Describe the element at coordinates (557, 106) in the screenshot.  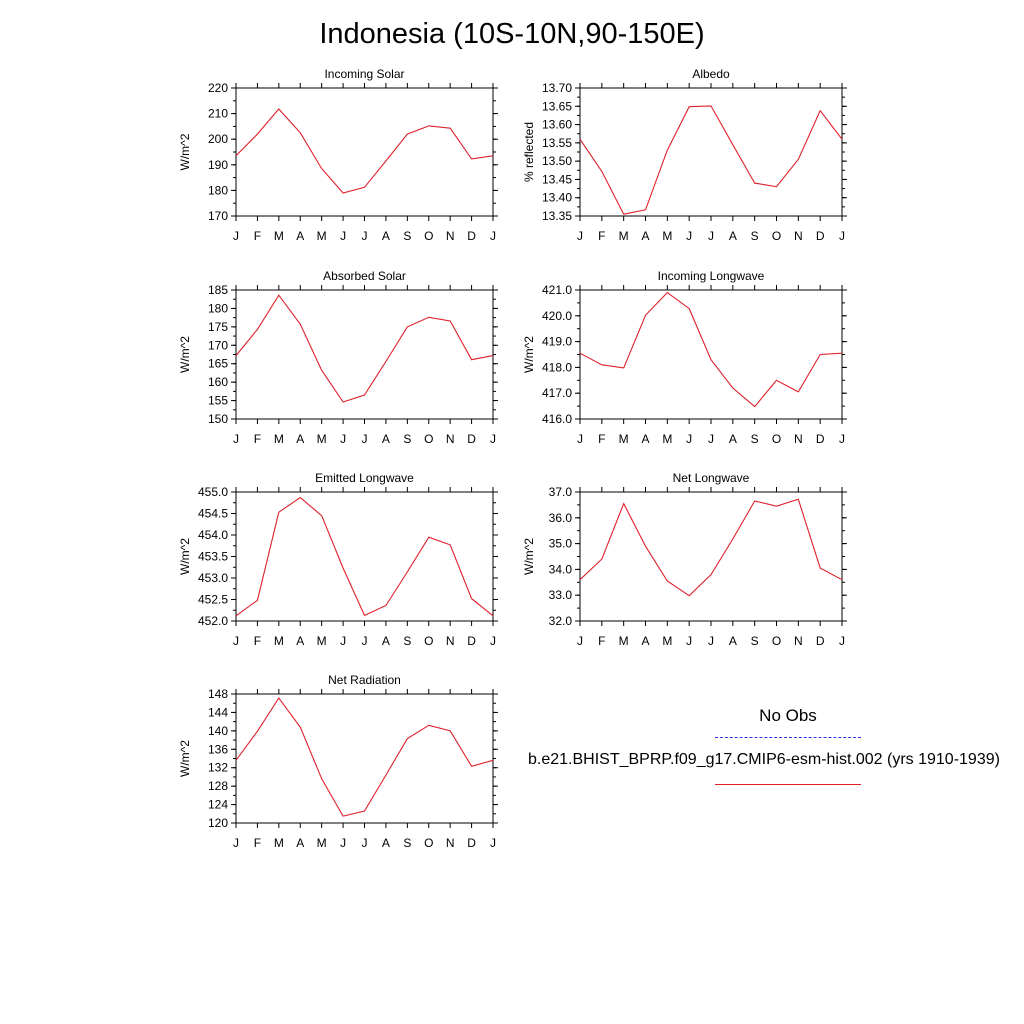
I see `y-tick-label: 13.65` at that location.